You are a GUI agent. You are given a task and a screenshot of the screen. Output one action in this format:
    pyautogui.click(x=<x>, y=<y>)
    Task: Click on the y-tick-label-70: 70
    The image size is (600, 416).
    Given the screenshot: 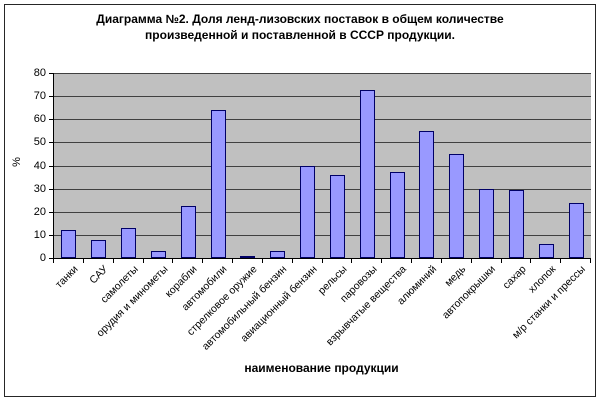 What is the action you would take?
    pyautogui.click(x=39, y=96)
    